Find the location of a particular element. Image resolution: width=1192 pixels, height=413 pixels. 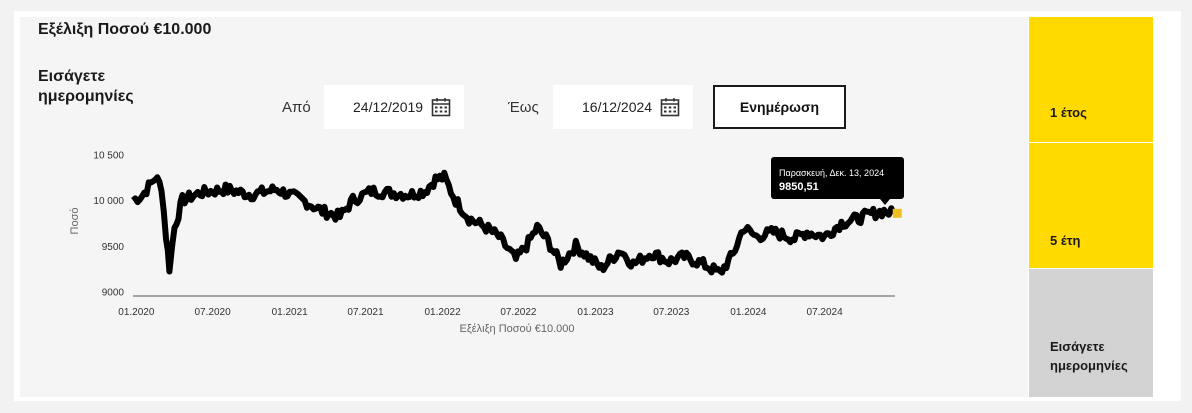

x-tick-label: 01.2024 is located at coordinates (748, 312).